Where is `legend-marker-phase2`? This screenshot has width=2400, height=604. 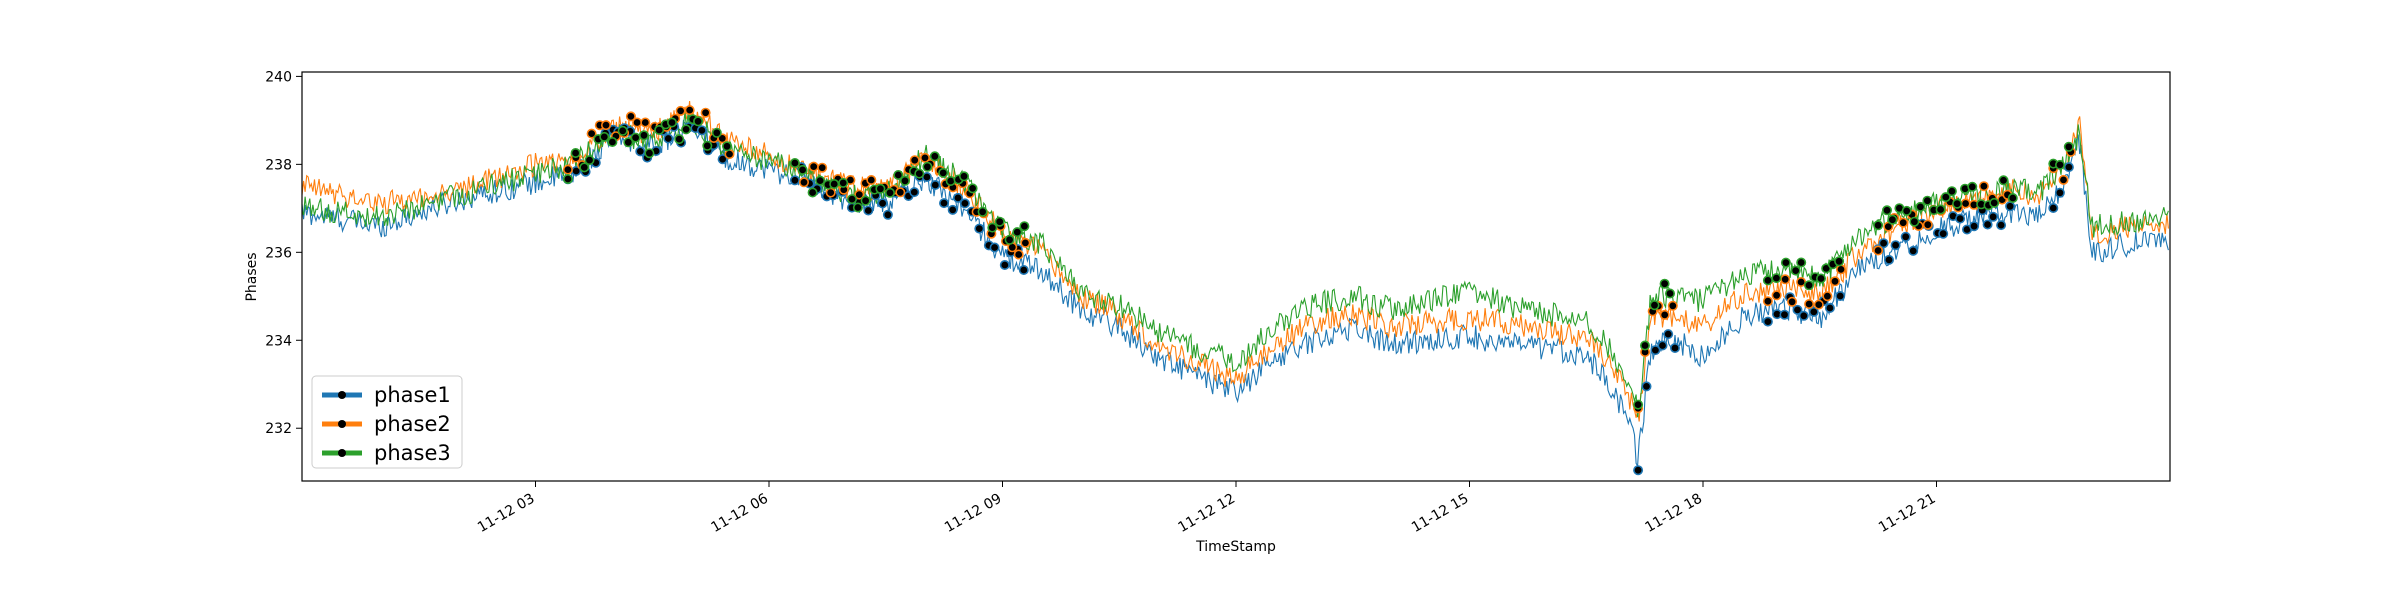
legend-marker-phase2 is located at coordinates (342, 424).